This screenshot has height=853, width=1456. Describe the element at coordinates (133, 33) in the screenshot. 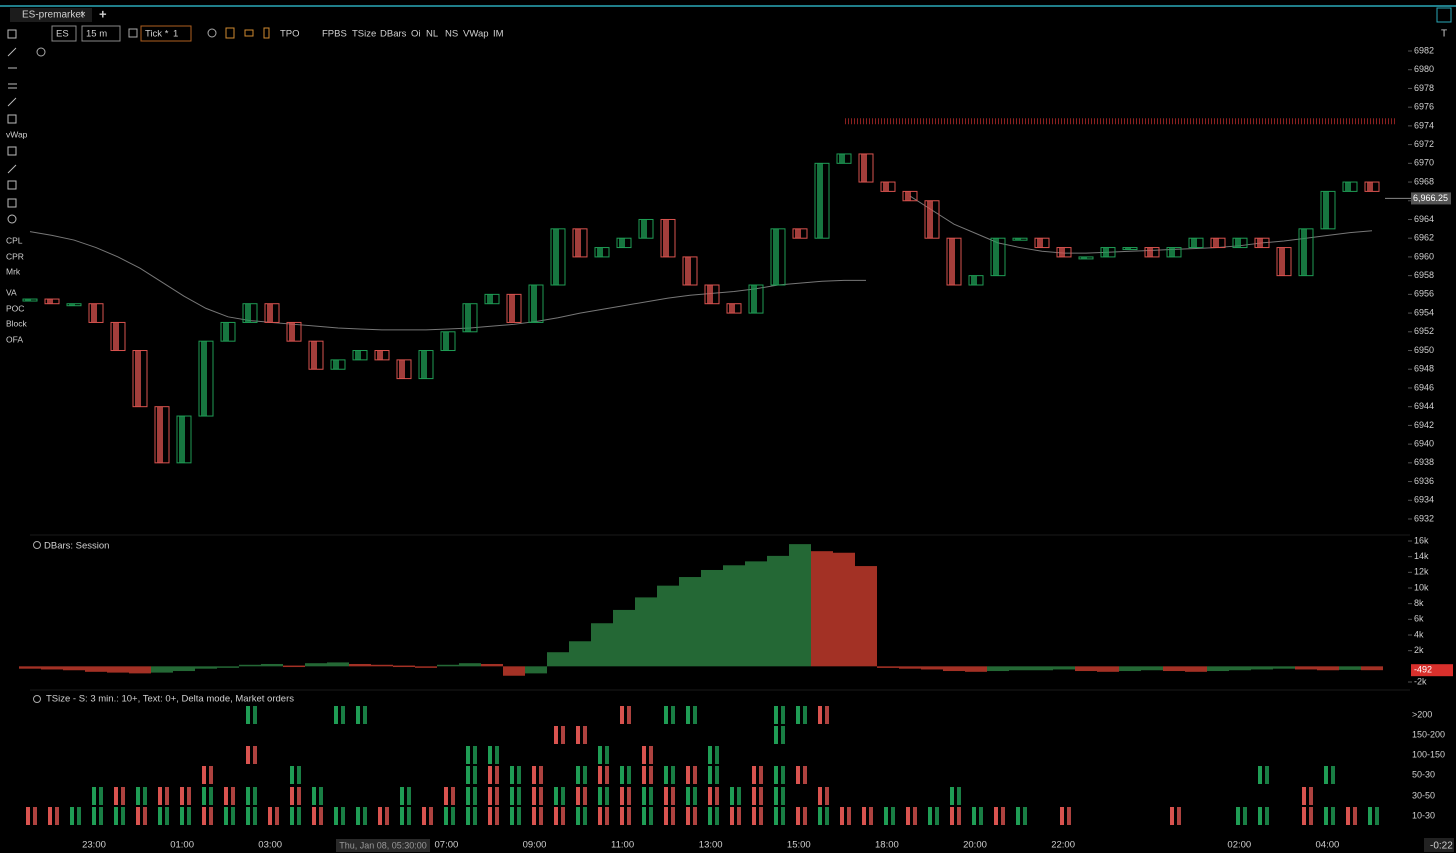

I see `checkbox` at that location.